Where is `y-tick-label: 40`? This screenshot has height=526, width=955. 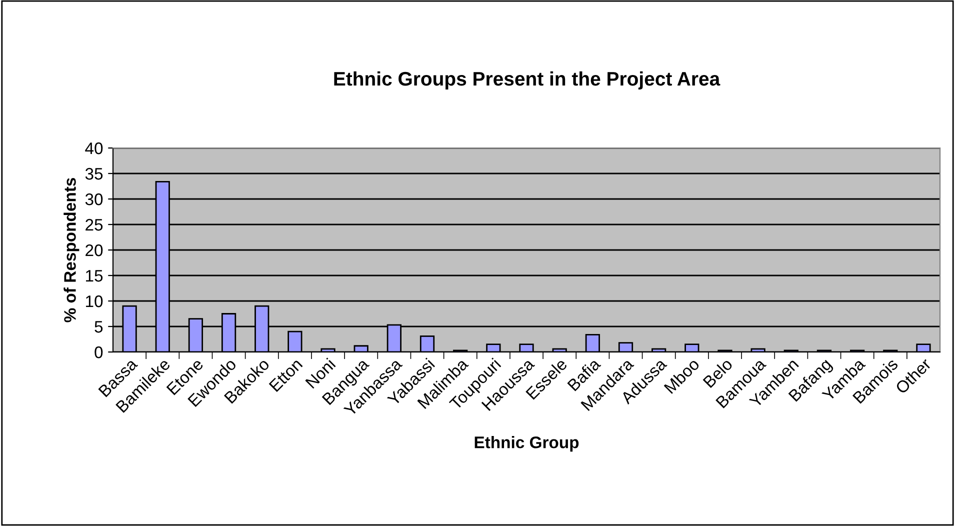
y-tick-label: 40 is located at coordinates (94, 148).